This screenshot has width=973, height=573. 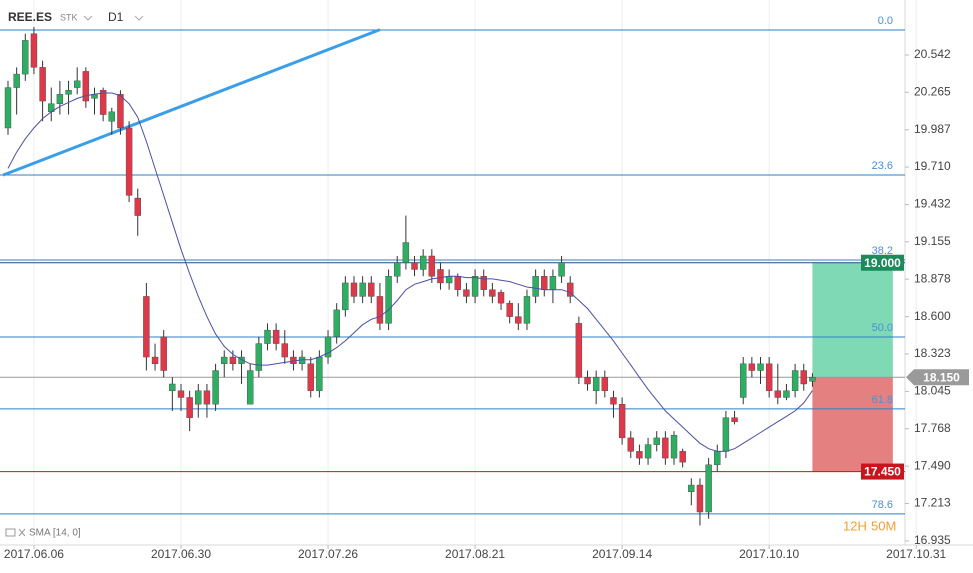 What do you see at coordinates (932, 503) in the screenshot?
I see `y-tick-label: 17.213` at bounding box center [932, 503].